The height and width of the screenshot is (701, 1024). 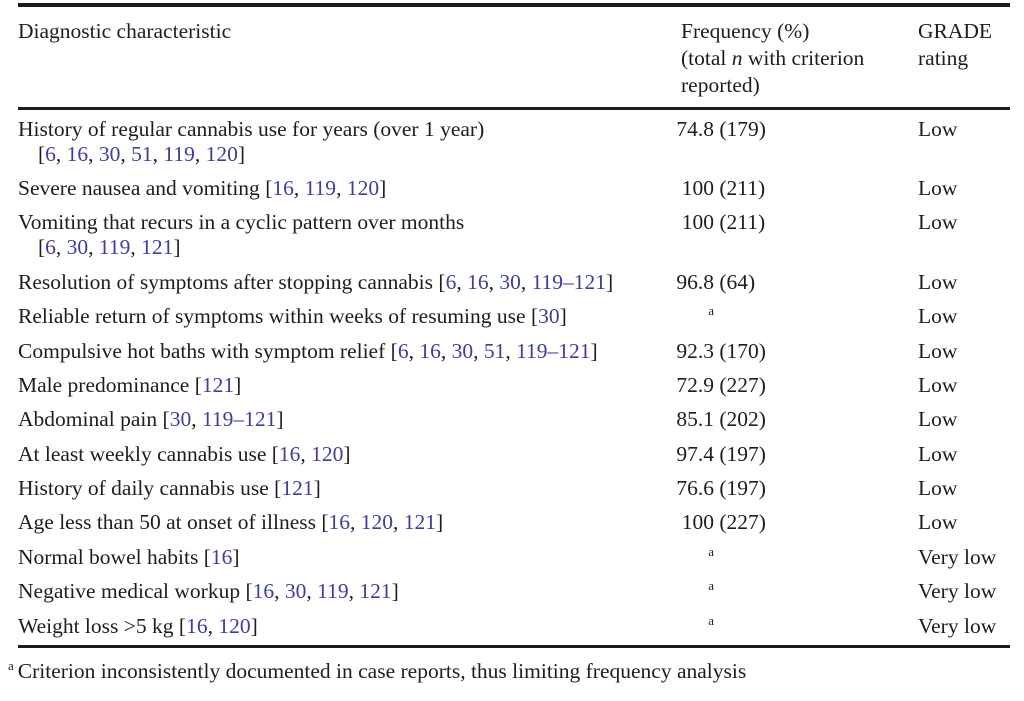 I want to click on frequency-percent: 97.4, so click(x=695, y=453).